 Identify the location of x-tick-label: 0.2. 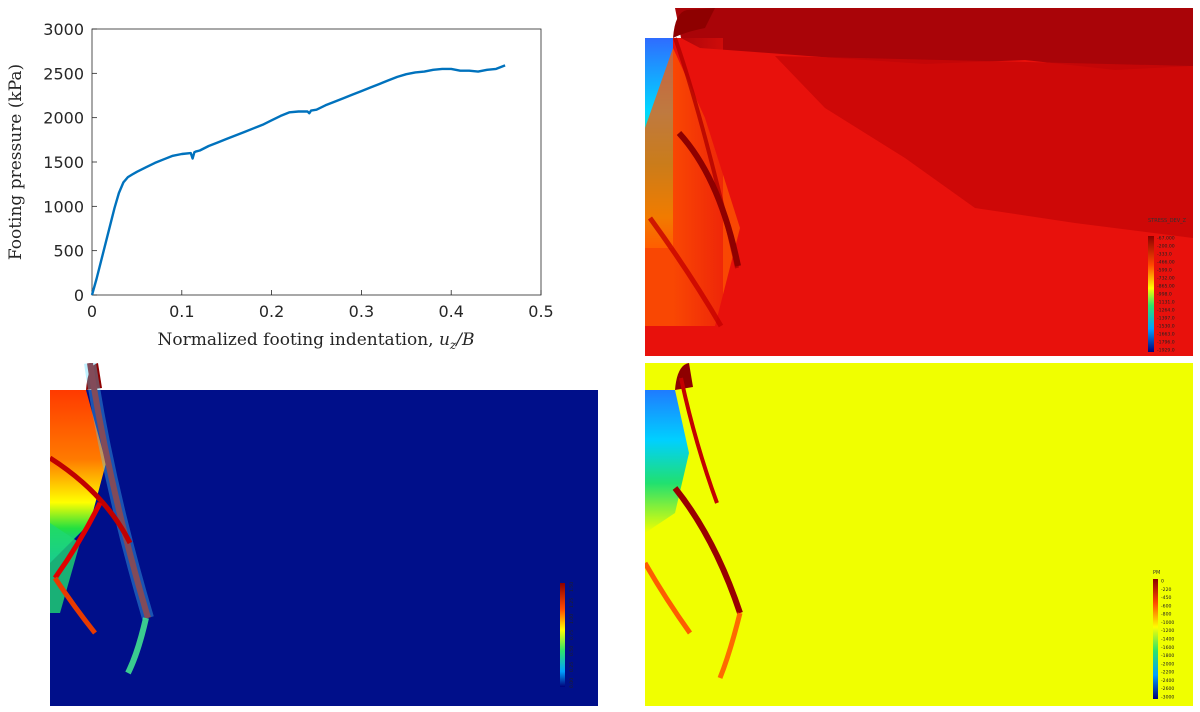
(271, 311).